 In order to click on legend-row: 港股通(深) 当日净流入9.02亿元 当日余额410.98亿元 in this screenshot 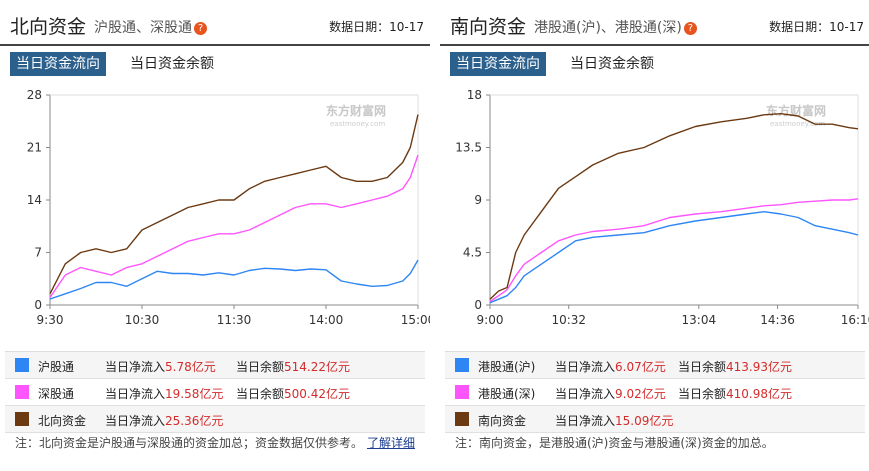, I will do `click(655, 392)`.